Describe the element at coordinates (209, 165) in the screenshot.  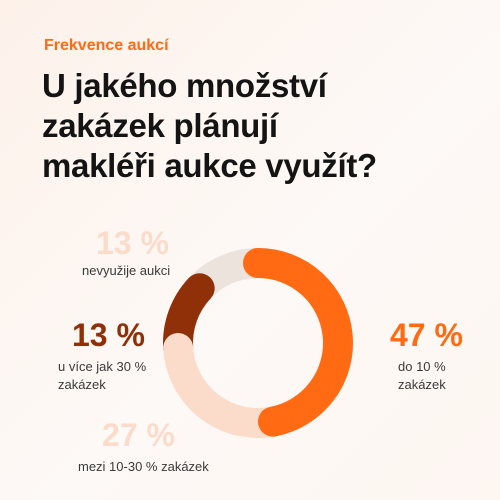
I see `title-line-3: makléři aukce využít?` at that location.